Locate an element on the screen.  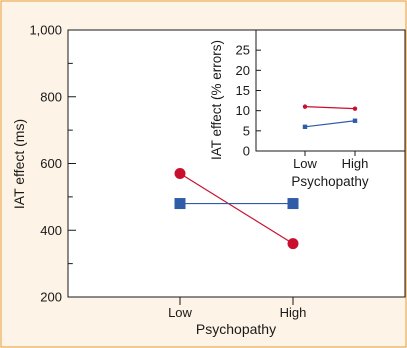
inset-y-ticks: 0 5 10 15 20 25 is located at coordinates (248, 101).